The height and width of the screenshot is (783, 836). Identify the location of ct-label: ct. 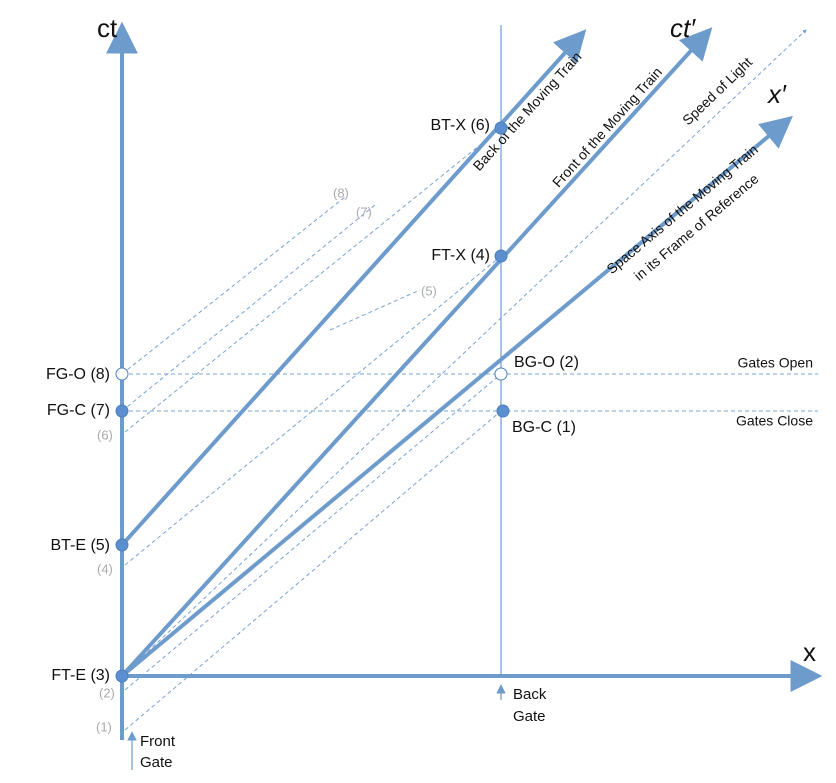
(107, 28).